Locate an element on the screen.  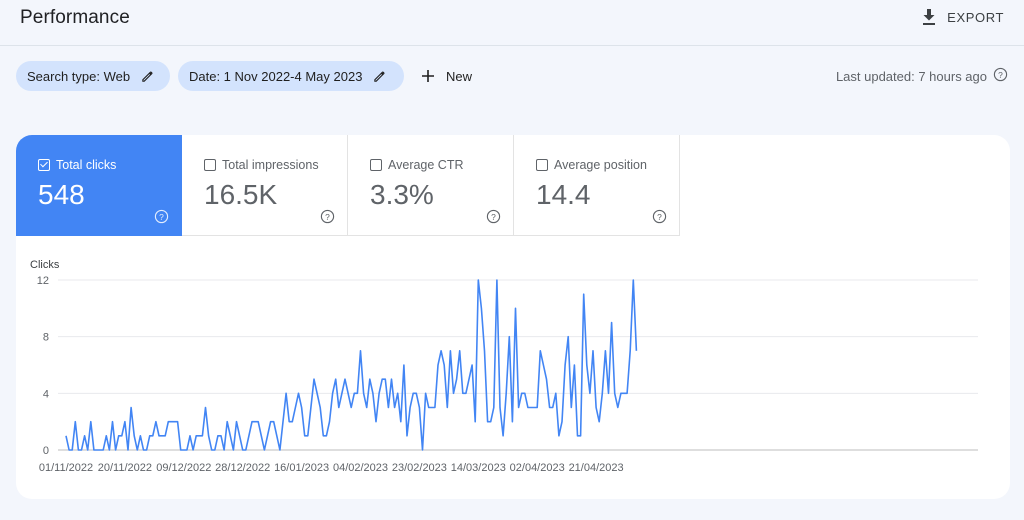
y-tick-label: 4 is located at coordinates (46, 394).